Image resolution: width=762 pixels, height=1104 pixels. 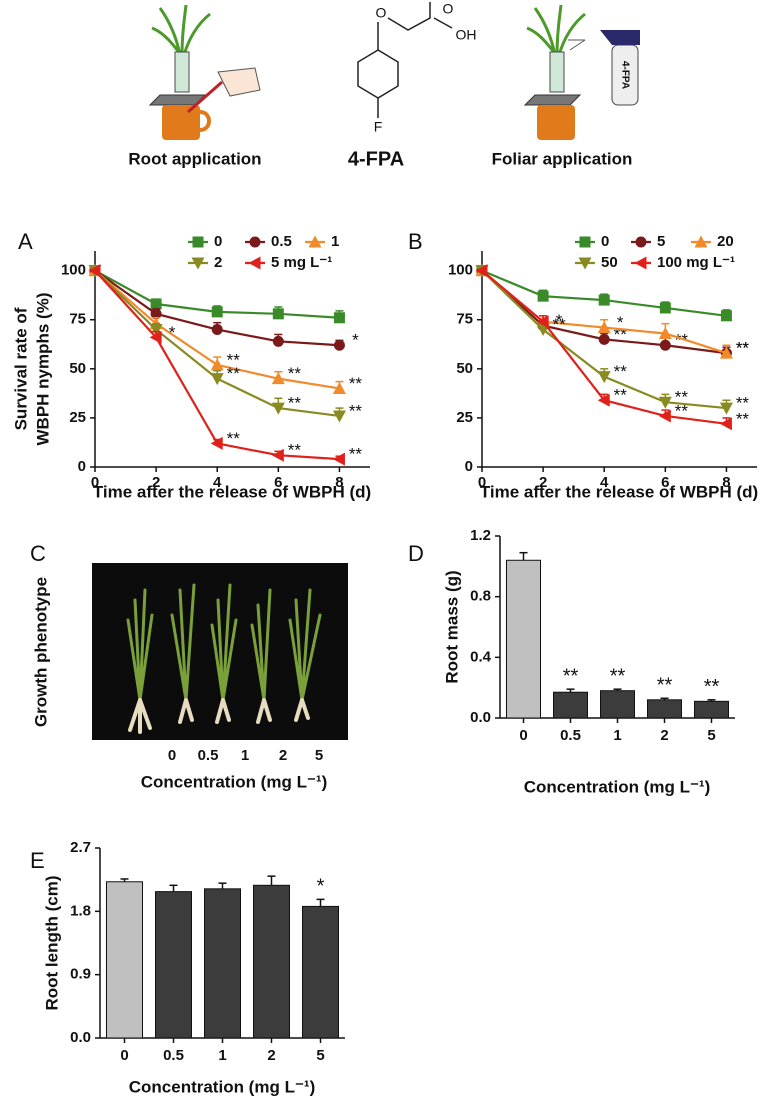 I want to click on panel-letter: C, so click(x=38, y=553).